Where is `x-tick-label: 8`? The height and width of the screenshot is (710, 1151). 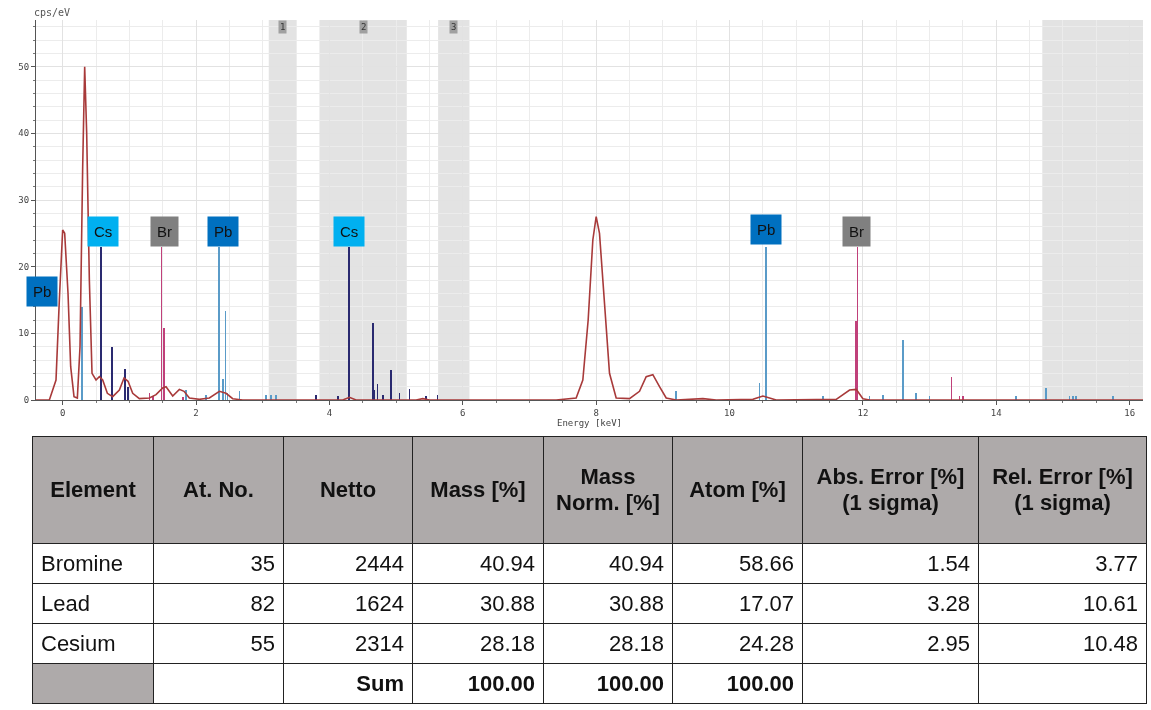 x-tick-label: 8 is located at coordinates (596, 412).